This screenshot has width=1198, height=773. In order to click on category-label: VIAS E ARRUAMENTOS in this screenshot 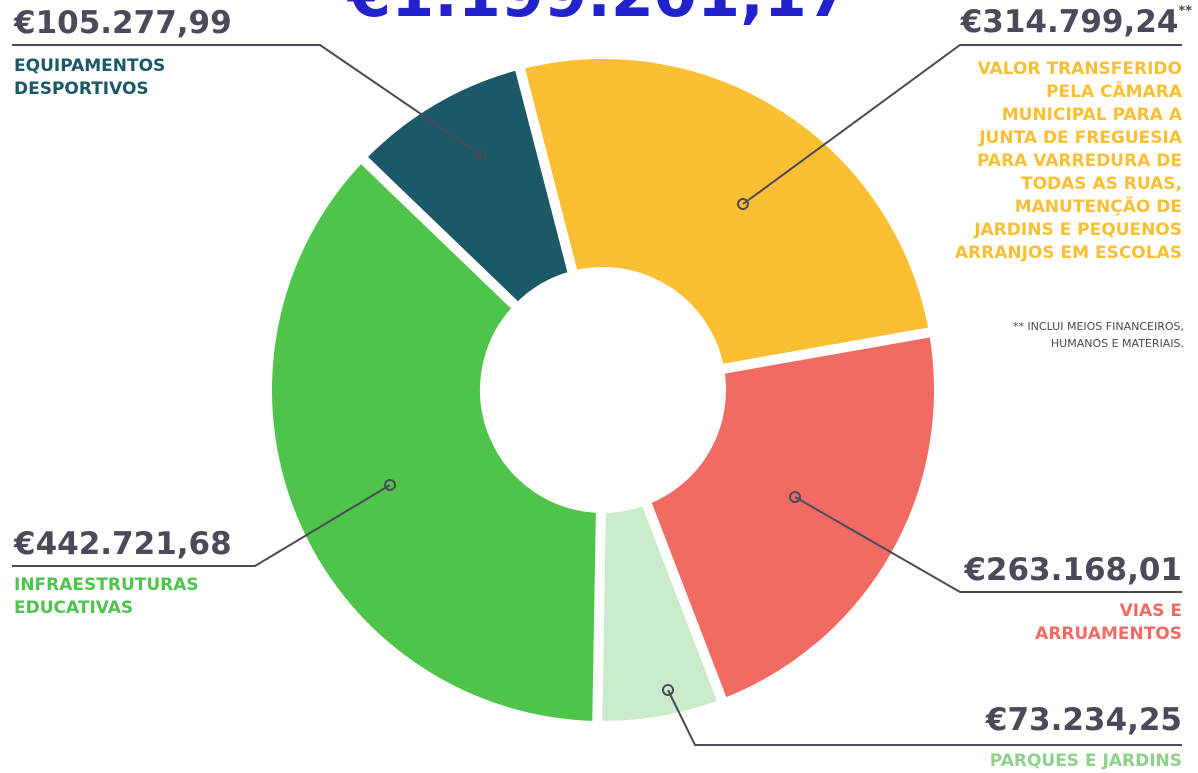, I will do `click(1108, 622)`.